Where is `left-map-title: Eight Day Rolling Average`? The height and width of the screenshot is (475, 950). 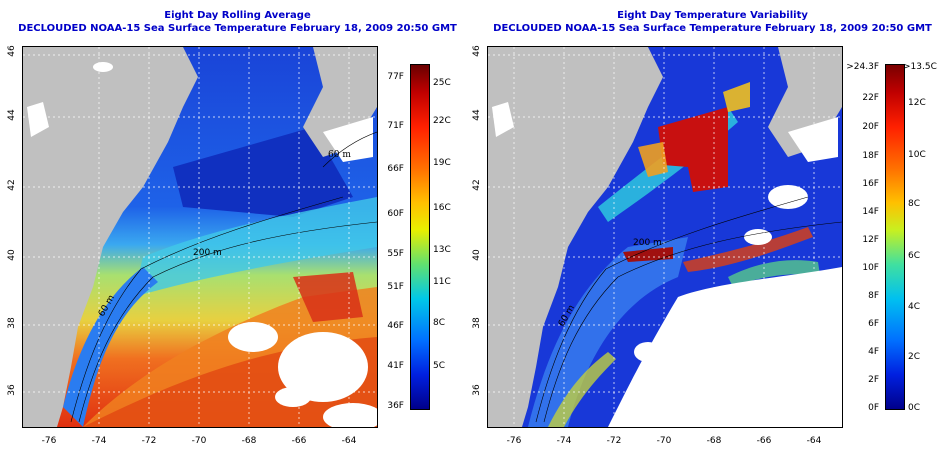 left-map-title: Eight Day Rolling Average is located at coordinates (237, 15).